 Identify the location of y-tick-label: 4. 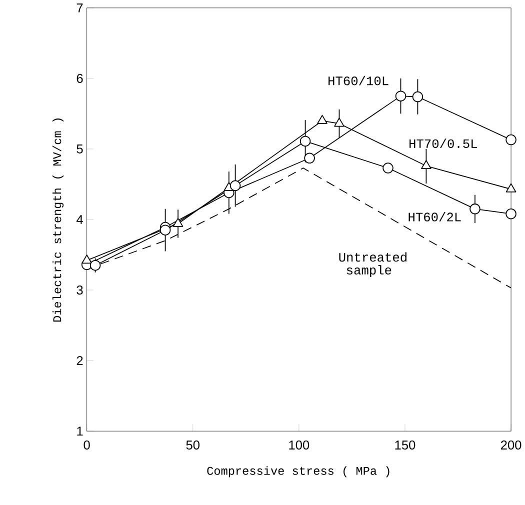
(79, 219).